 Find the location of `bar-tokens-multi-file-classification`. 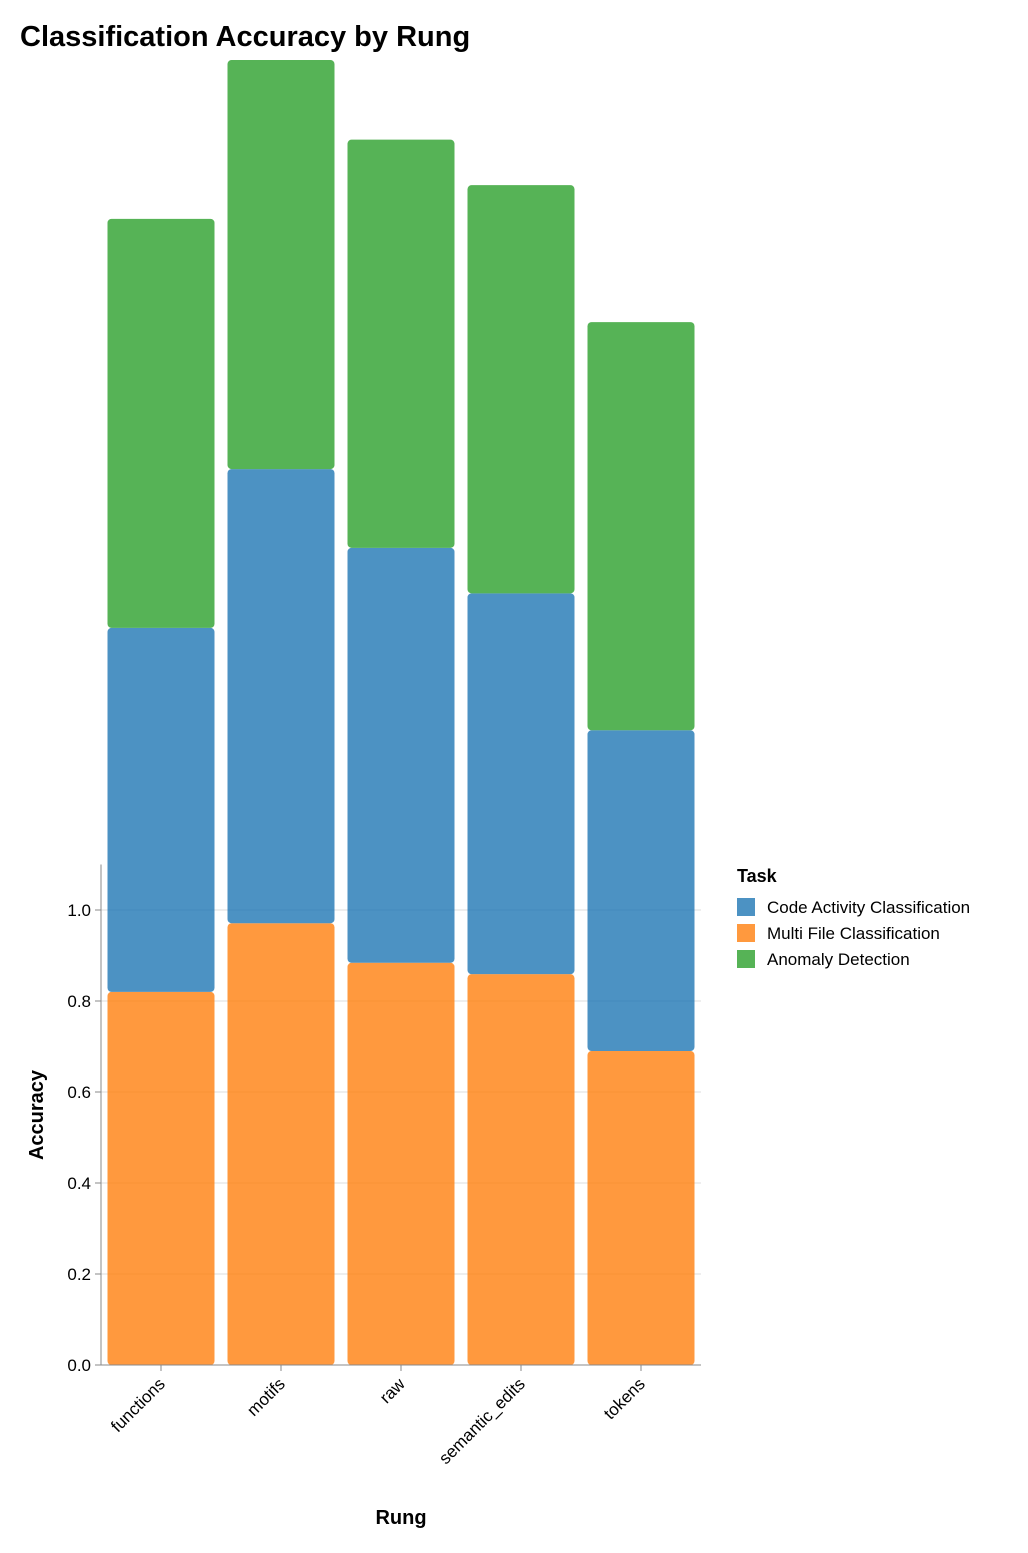

bar-tokens-multi-file-classification is located at coordinates (641, 1208).